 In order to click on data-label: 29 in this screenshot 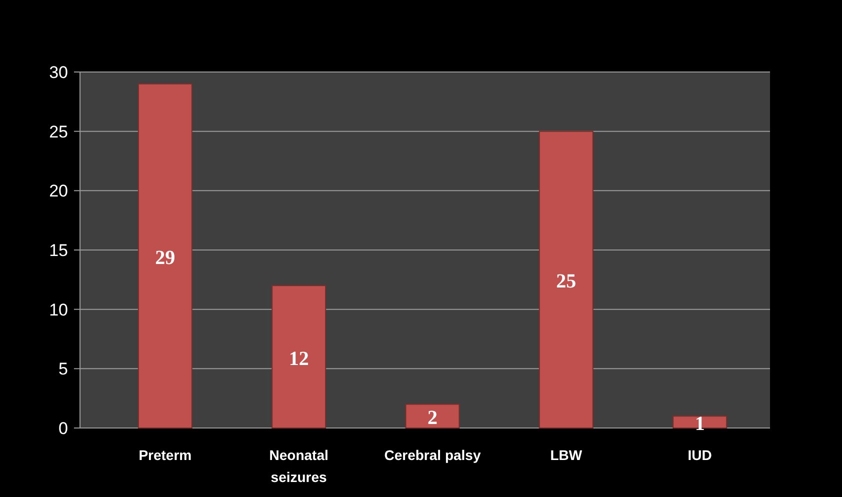, I will do `click(165, 257)`.